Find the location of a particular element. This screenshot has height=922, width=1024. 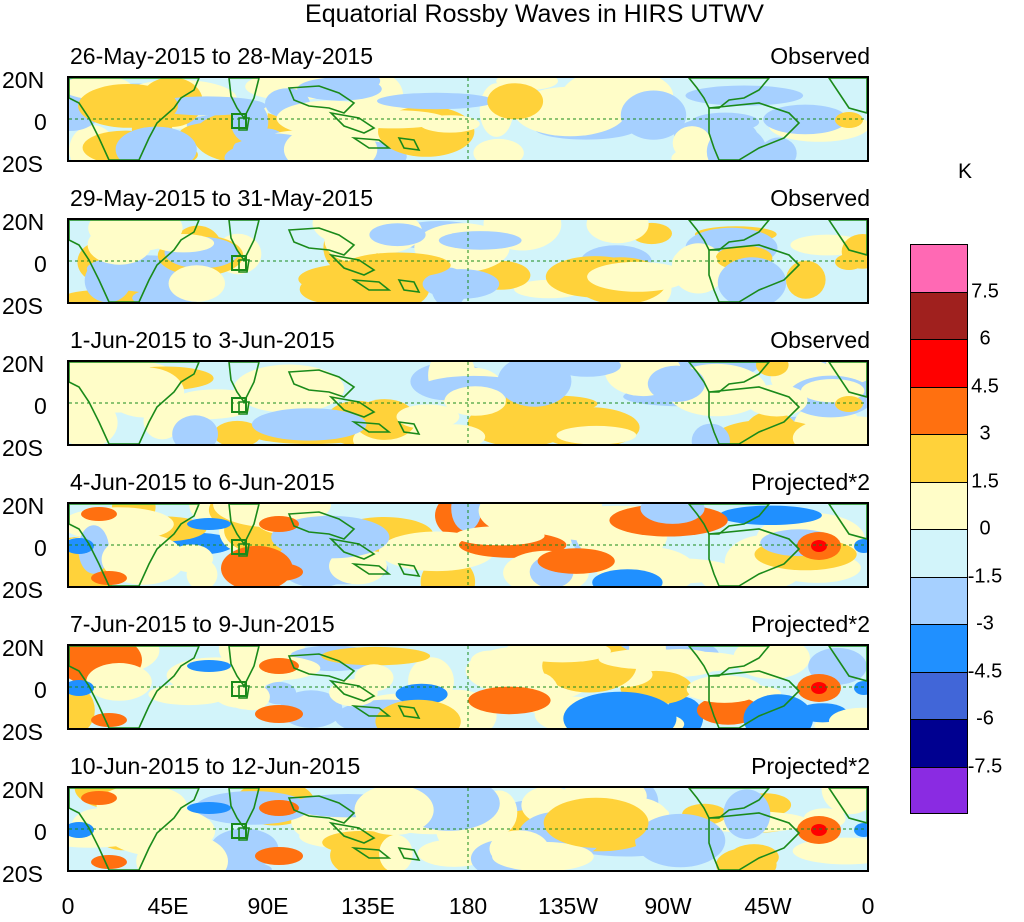

x-tick-label: 135E is located at coordinates (368, 906).